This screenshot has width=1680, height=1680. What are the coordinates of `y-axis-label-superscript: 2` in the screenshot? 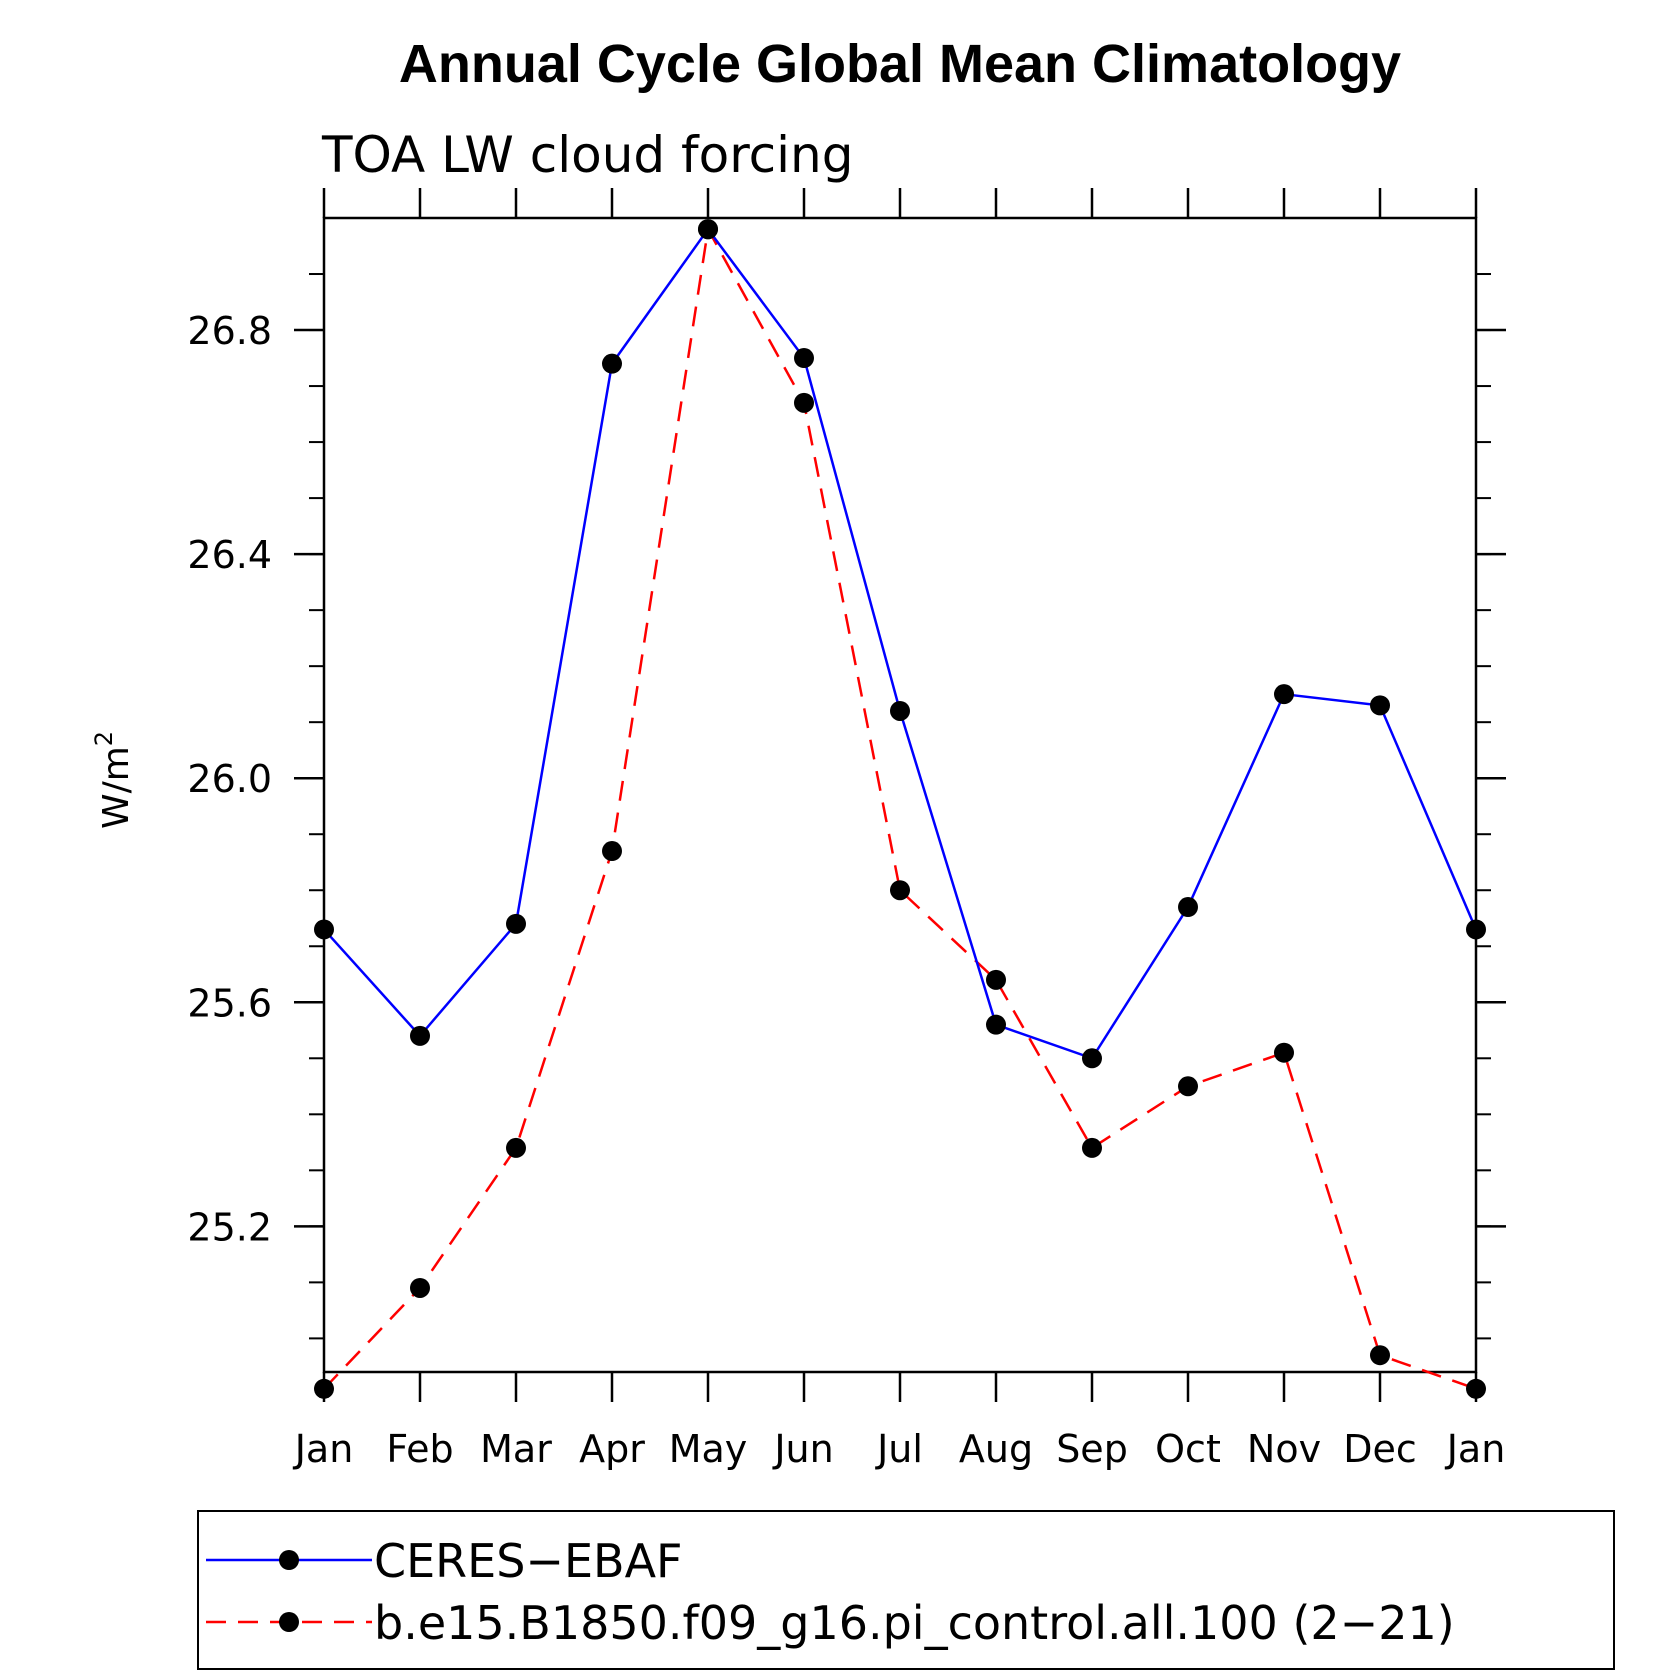 It's located at (104, 738).